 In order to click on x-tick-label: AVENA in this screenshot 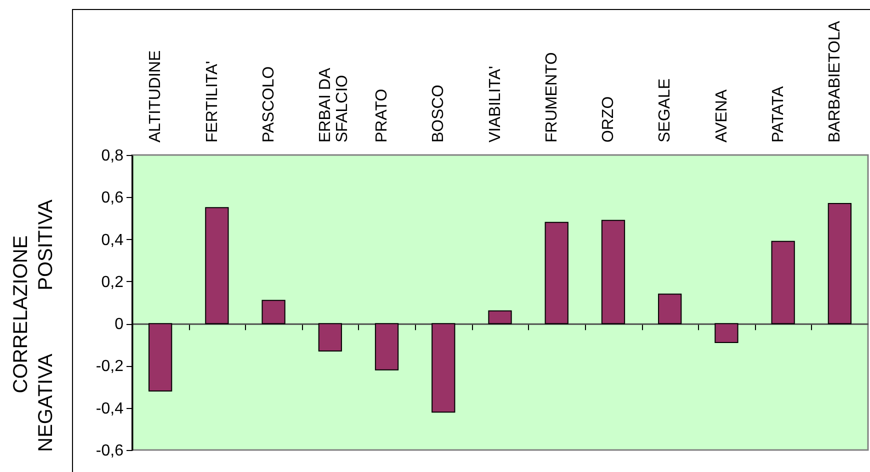, I will do `click(721, 115)`.